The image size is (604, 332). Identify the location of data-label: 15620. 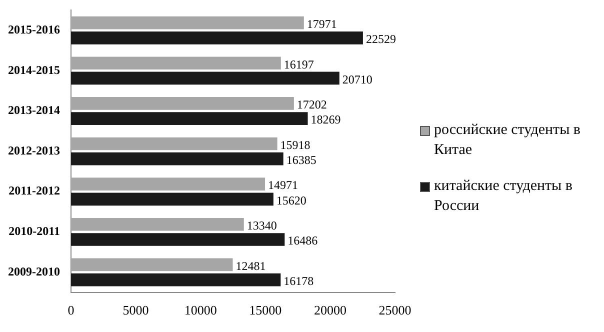
(291, 200).